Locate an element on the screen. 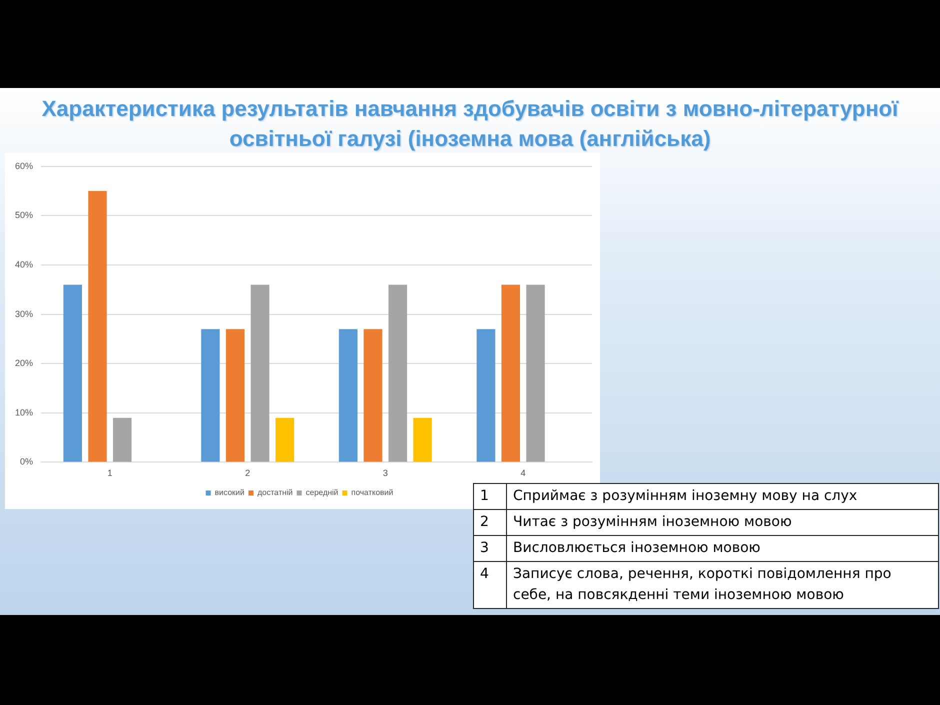 This screenshot has height=705, width=940. chart-title: Характеристика результатів навчання здобувачів освіти з мовно-літературної освітньої галузі (іноземна мова (англійська) is located at coordinates (470, 124).